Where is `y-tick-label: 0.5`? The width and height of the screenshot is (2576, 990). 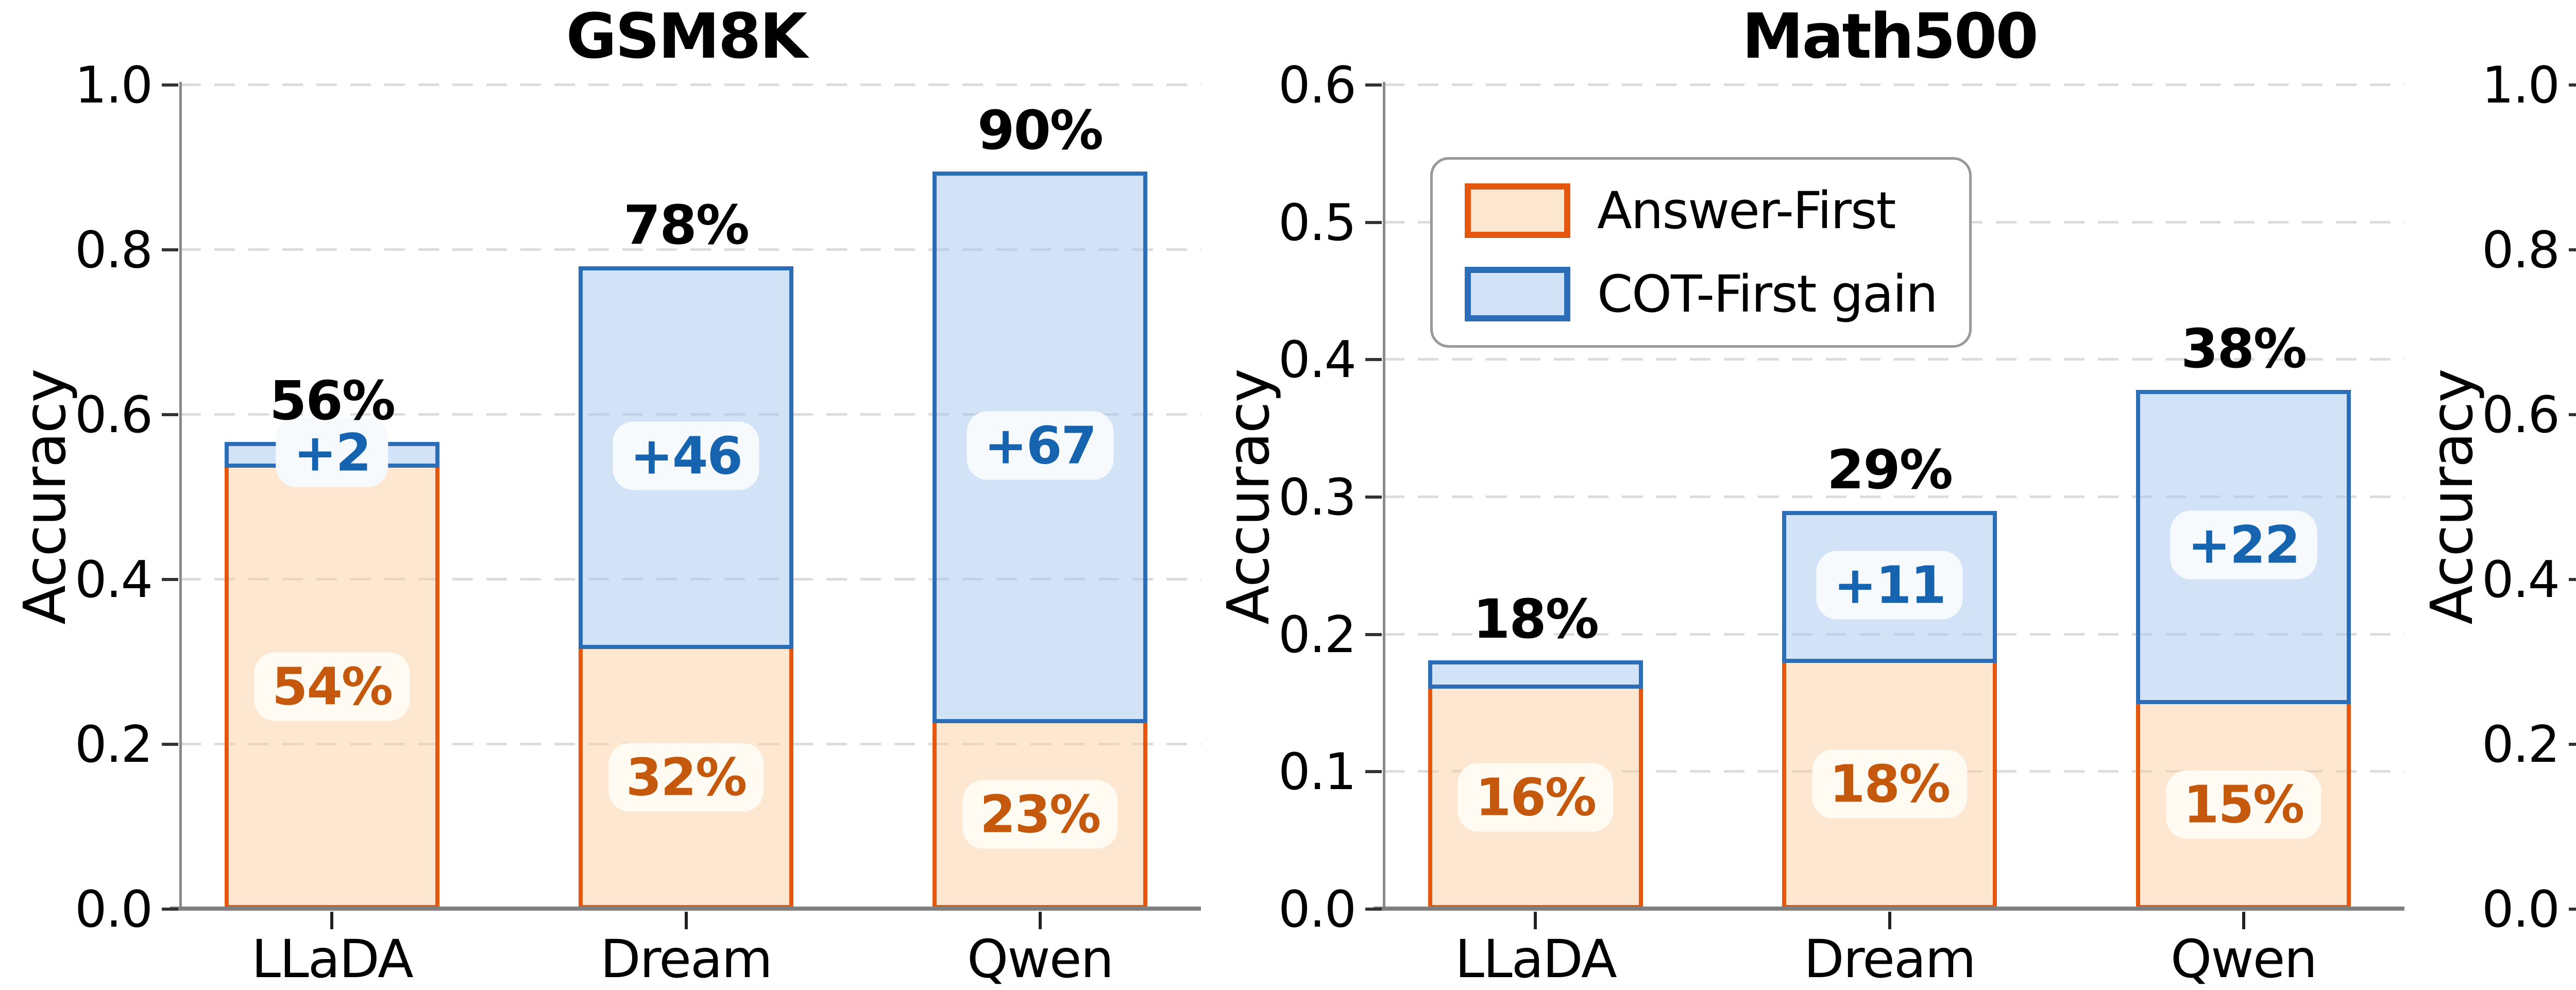
y-tick-label: 0.5 is located at coordinates (1318, 223).